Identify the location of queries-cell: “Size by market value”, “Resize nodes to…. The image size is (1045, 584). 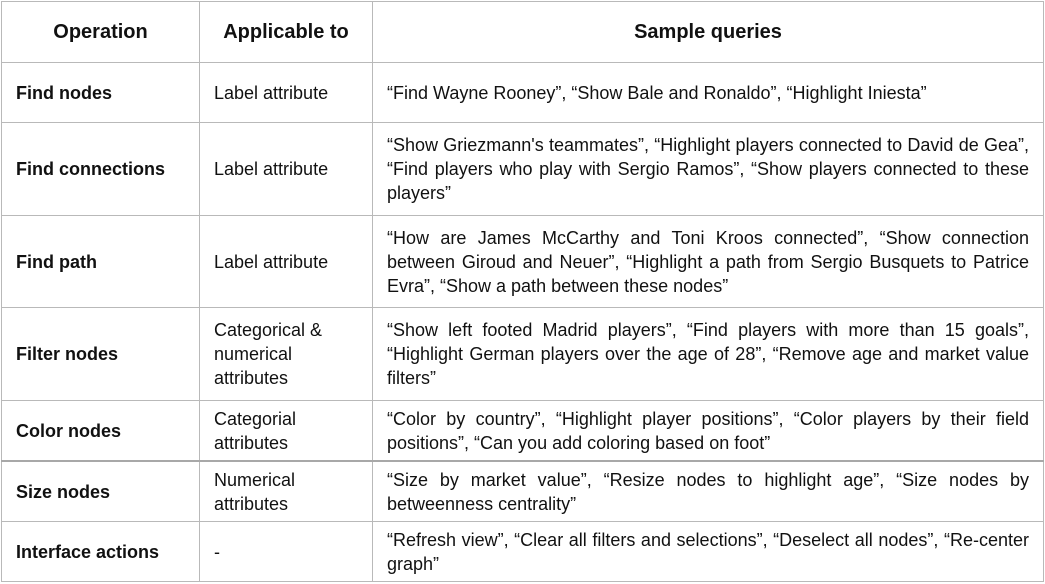
(708, 491).